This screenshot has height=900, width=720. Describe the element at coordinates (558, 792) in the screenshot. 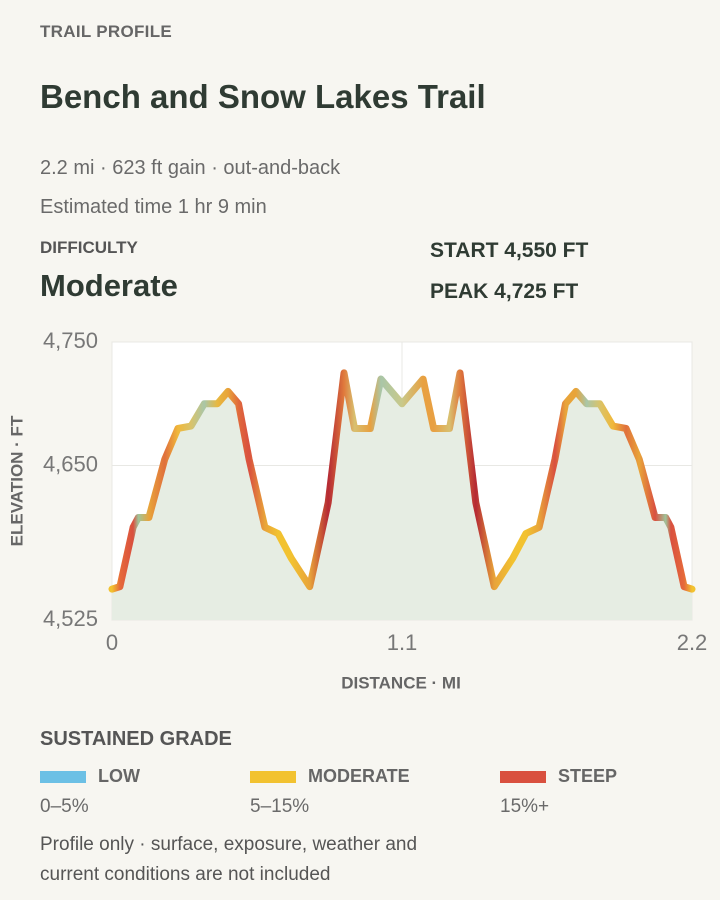

I see `legend-item: STEEP 15%+` at that location.